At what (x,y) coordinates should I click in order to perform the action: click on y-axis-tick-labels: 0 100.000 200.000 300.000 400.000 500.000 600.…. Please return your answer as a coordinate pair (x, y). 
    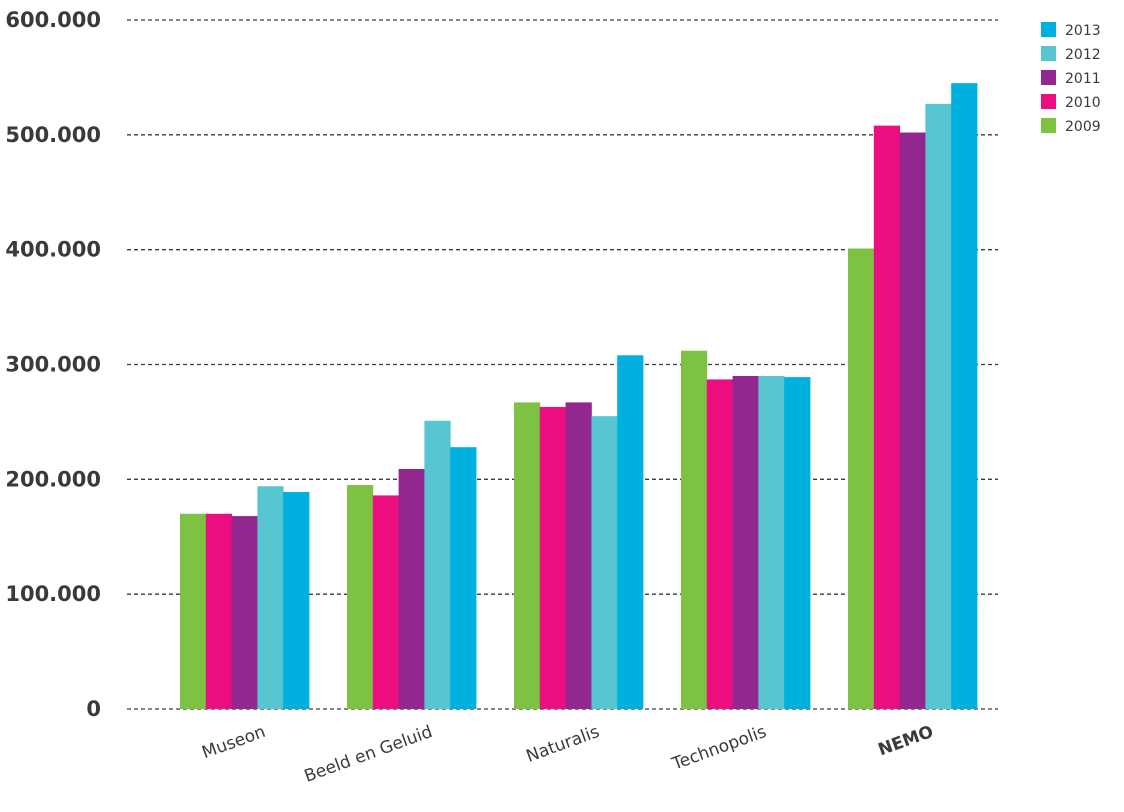
    Looking at the image, I should click on (53, 364).